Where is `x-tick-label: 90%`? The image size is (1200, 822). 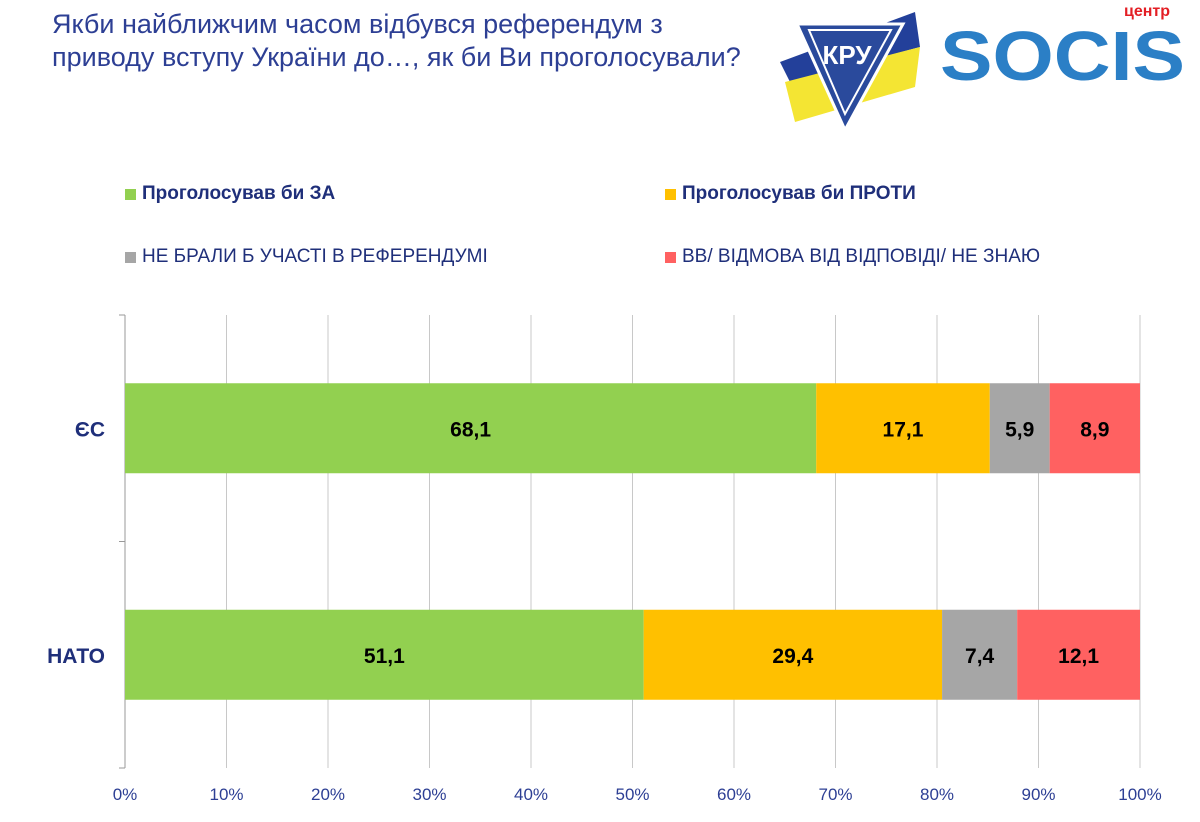 x-tick-label: 90% is located at coordinates (1038, 794).